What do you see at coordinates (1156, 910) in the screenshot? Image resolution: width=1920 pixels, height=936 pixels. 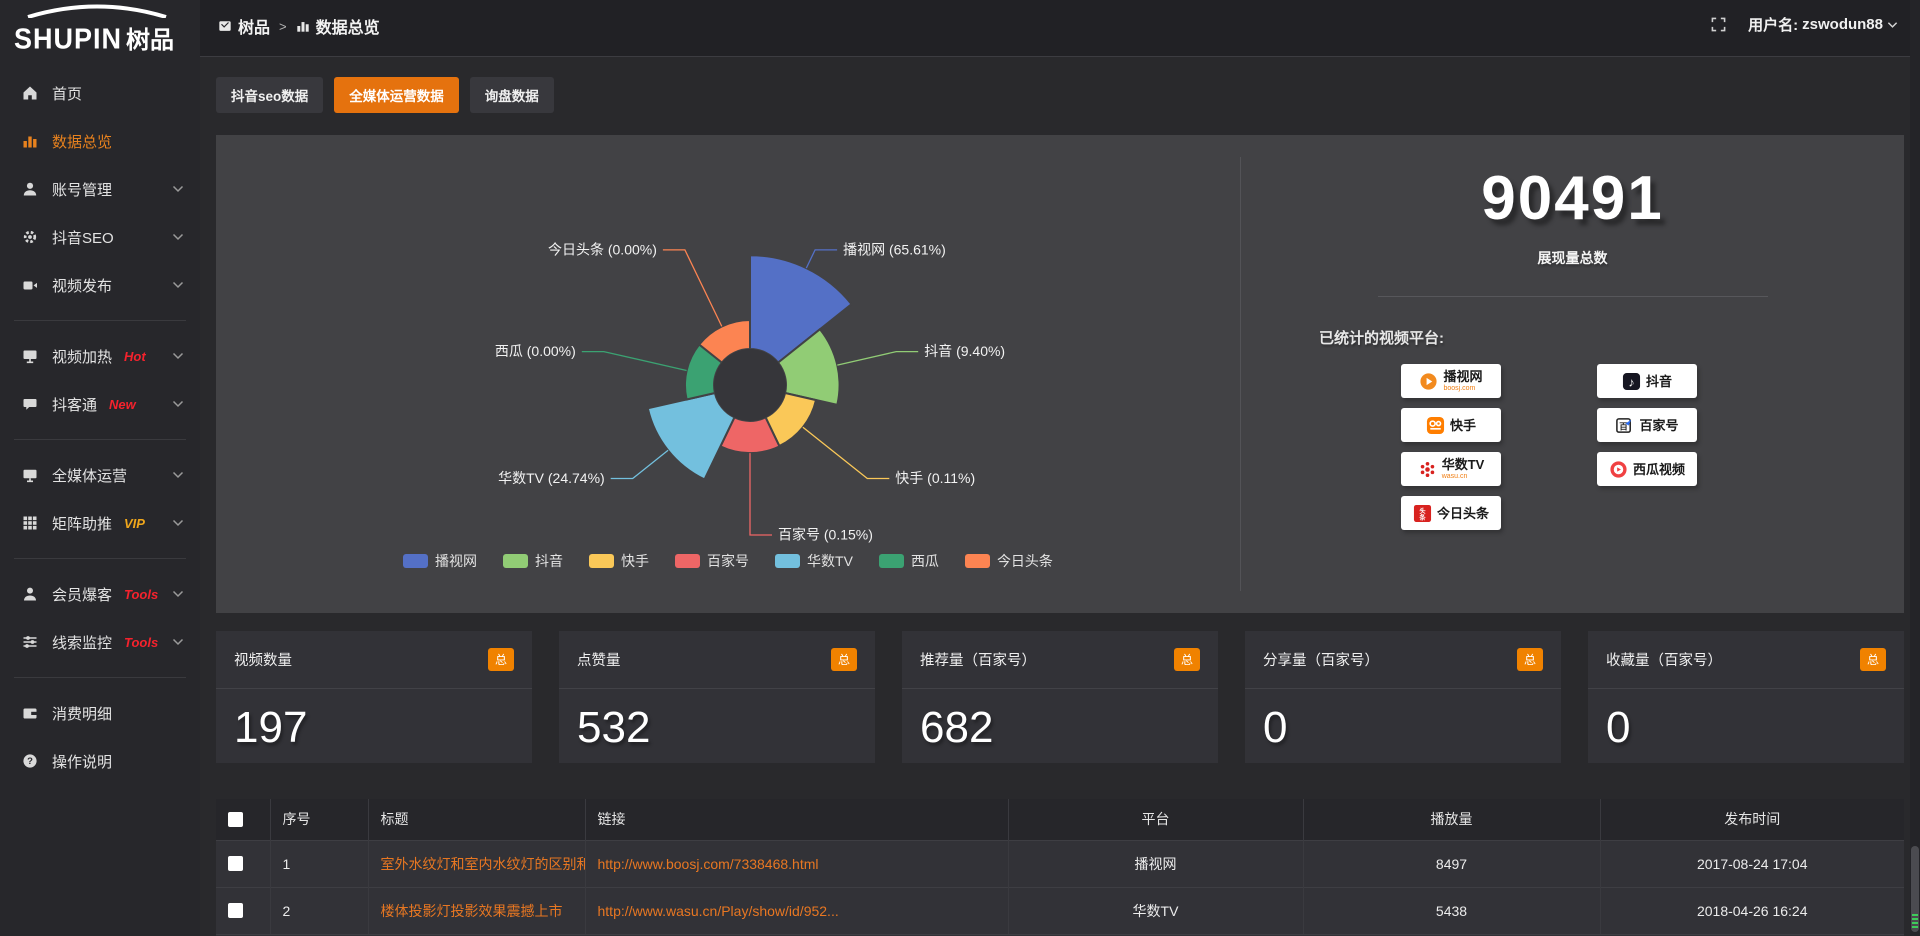 I see `cell-platform: 华数TV` at bounding box center [1156, 910].